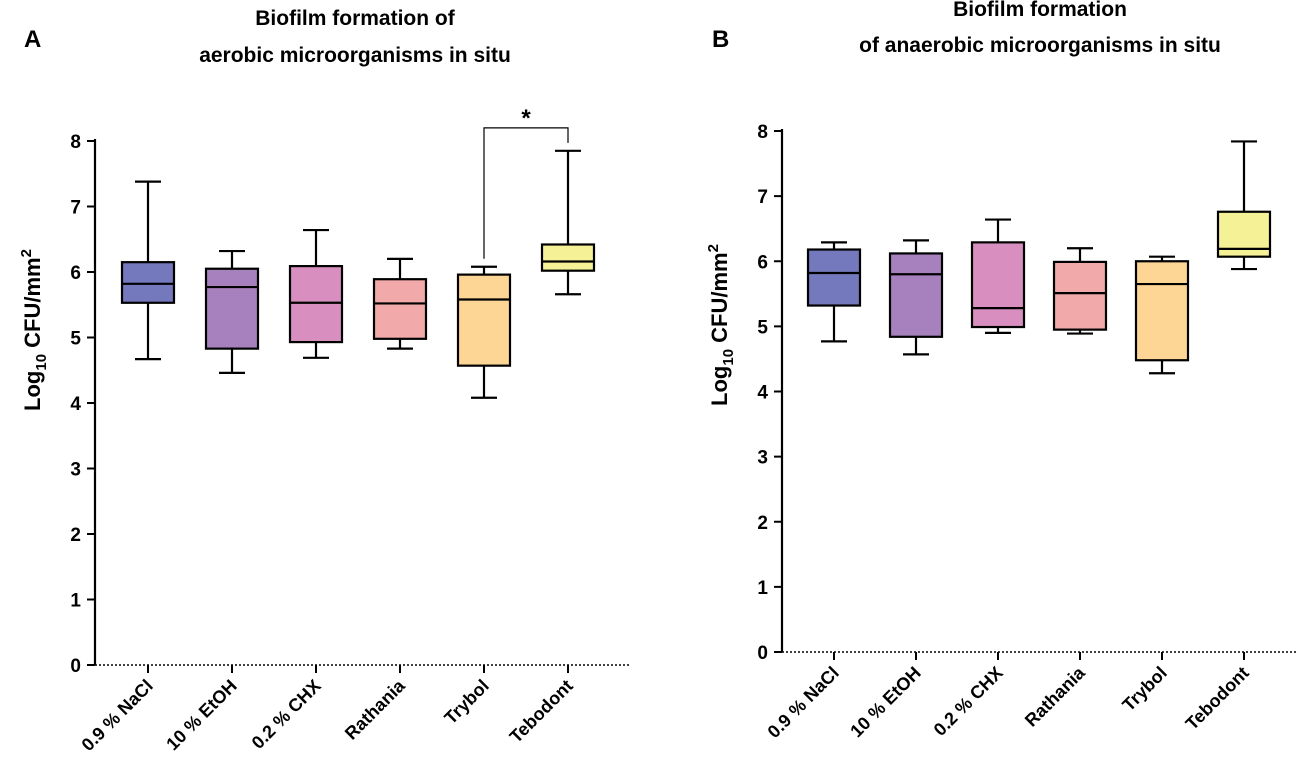 The image size is (1299, 774). I want to click on panel-b-title-line-2: of anaerobic microorganisms in situ, so click(1040, 45).